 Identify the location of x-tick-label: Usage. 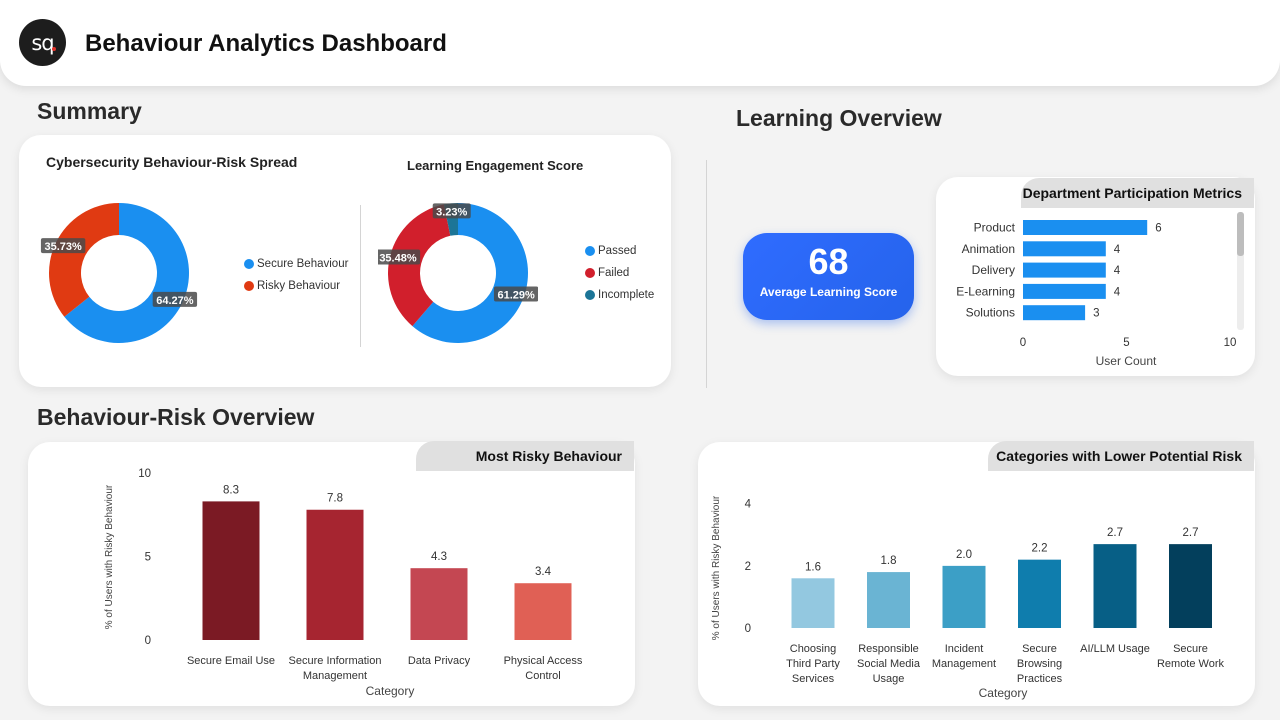
(889, 679).